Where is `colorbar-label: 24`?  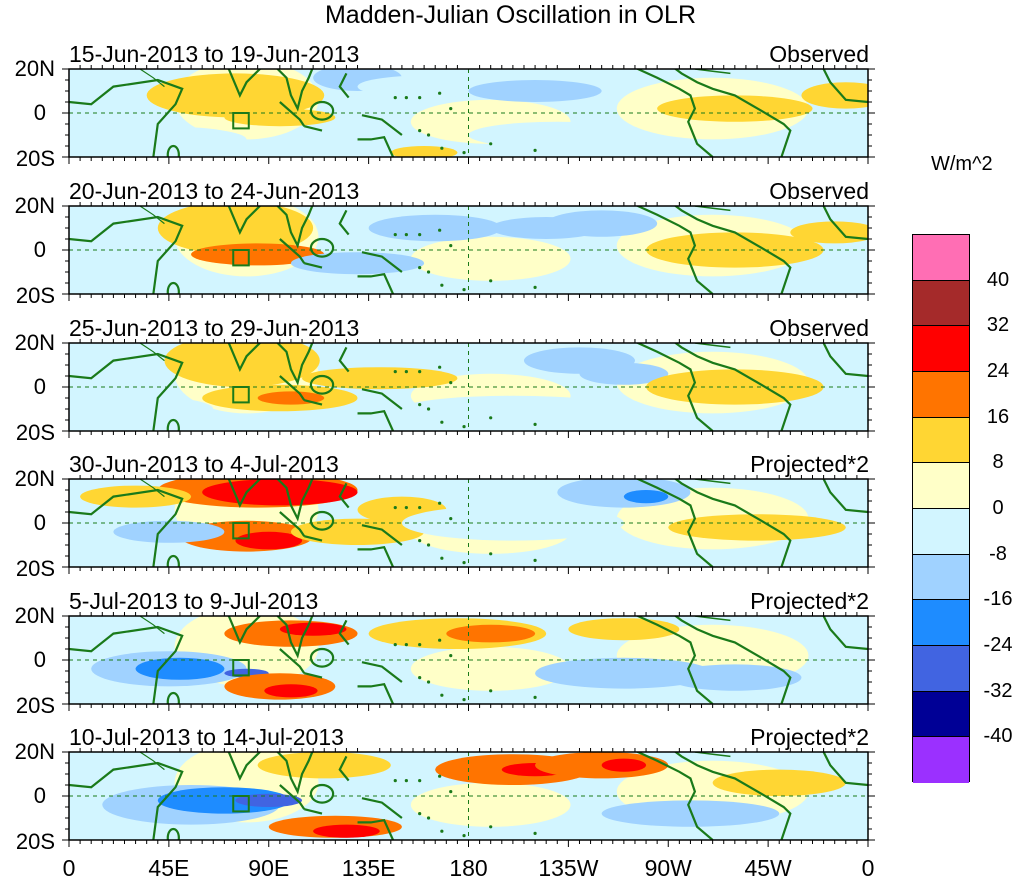 colorbar-label: 24 is located at coordinates (998, 371).